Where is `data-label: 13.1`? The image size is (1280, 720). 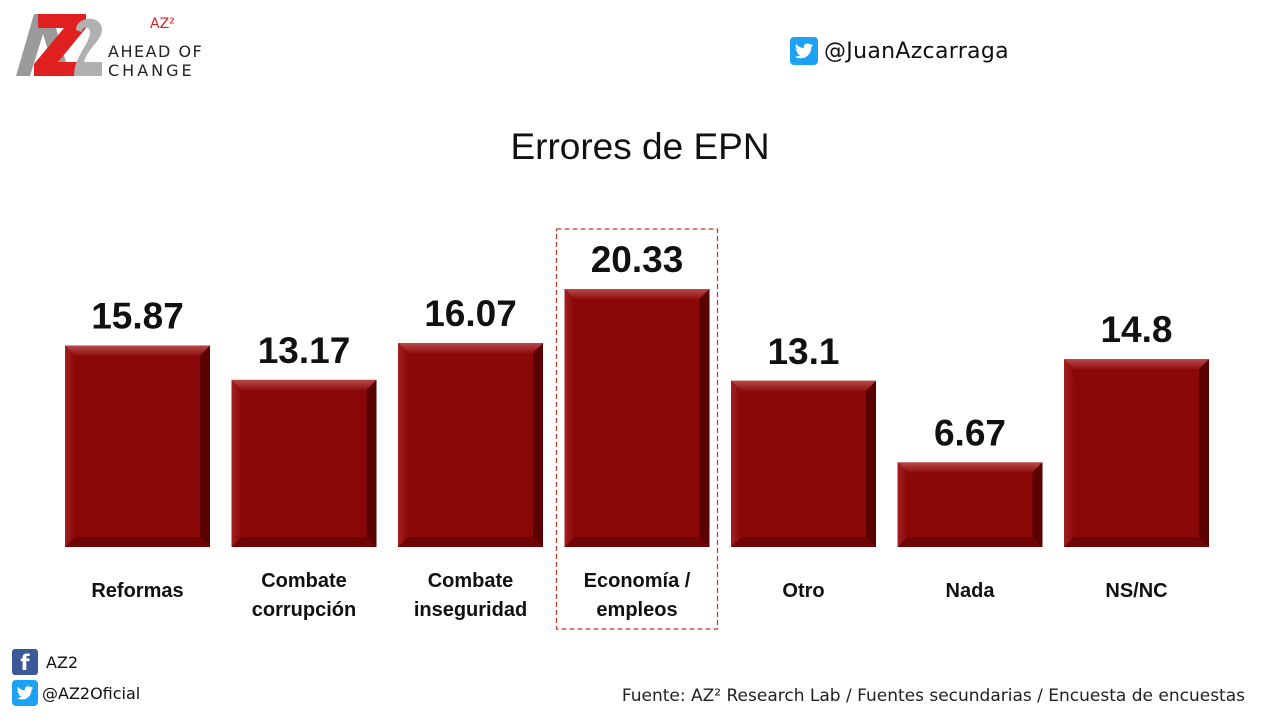 data-label: 13.1 is located at coordinates (803, 351).